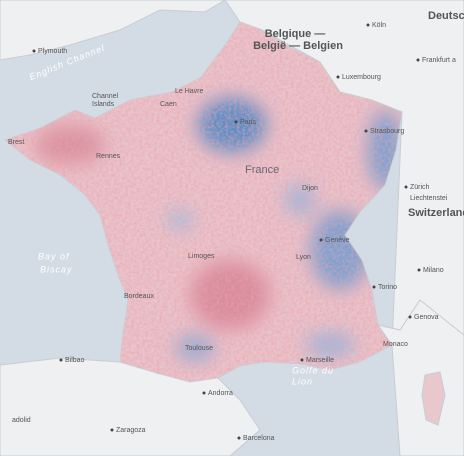 The width and height of the screenshot is (464, 456). What do you see at coordinates (16, 142) in the screenshot?
I see `place-label: Brest` at bounding box center [16, 142].